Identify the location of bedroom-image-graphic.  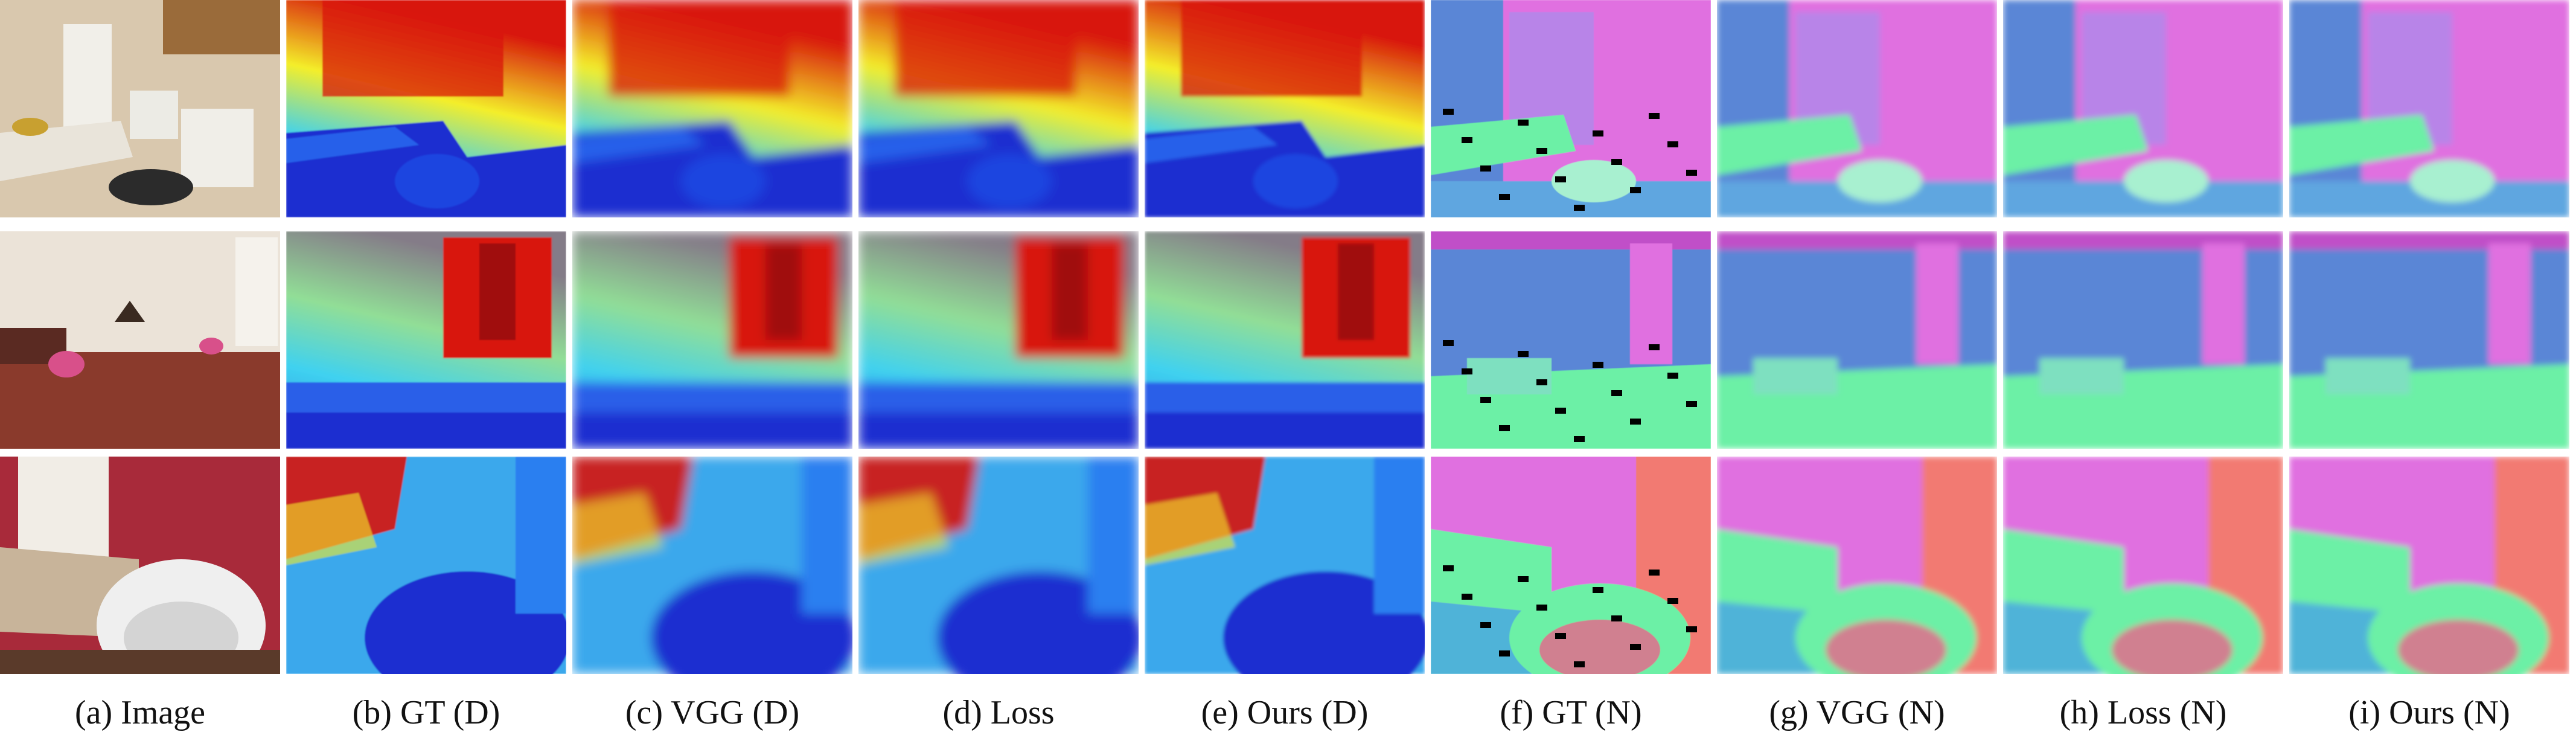
(140, 340).